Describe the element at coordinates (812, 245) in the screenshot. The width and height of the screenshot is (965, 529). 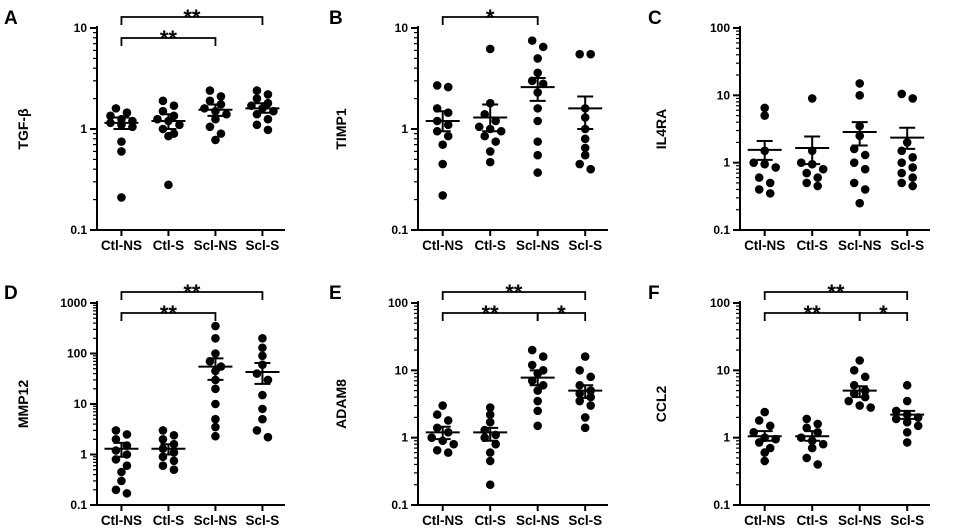
I see `panel-c-x-tick-label: Ctl-S` at that location.